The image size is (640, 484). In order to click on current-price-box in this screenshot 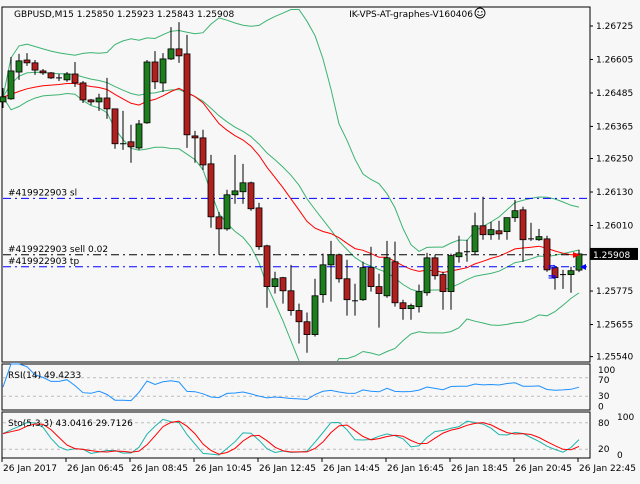, I will do `click(614, 253)`.